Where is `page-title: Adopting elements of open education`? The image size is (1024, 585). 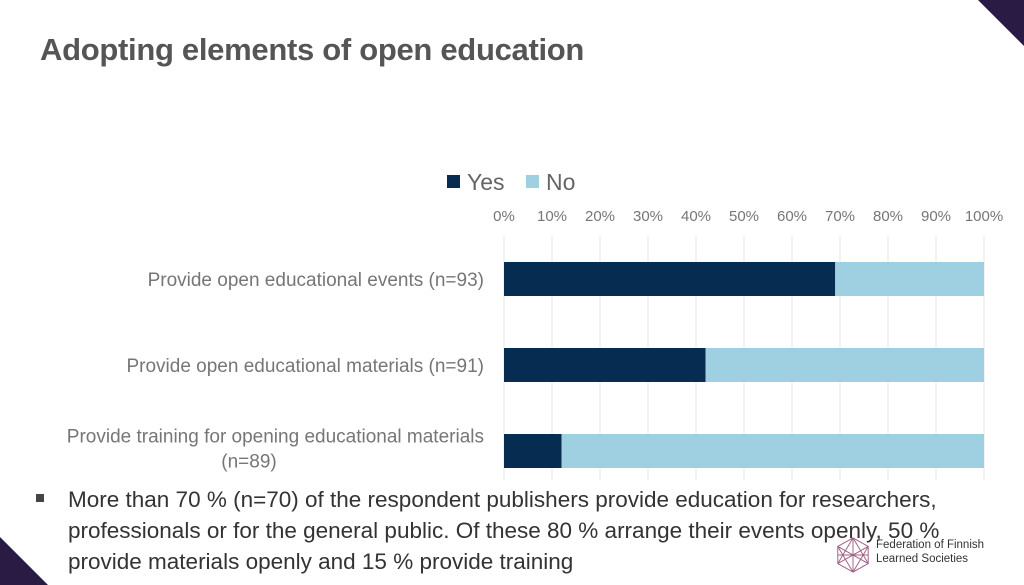 page-title: Adopting elements of open education is located at coordinates (312, 49).